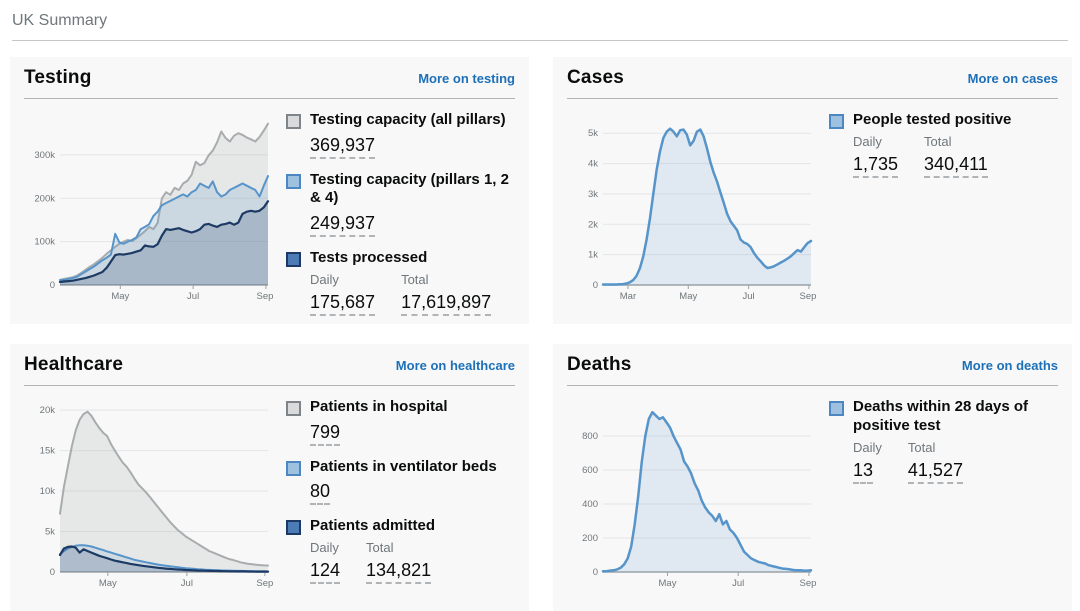 This screenshot has height=611, width=1080. I want to click on svg-text: 100k, so click(44, 242).